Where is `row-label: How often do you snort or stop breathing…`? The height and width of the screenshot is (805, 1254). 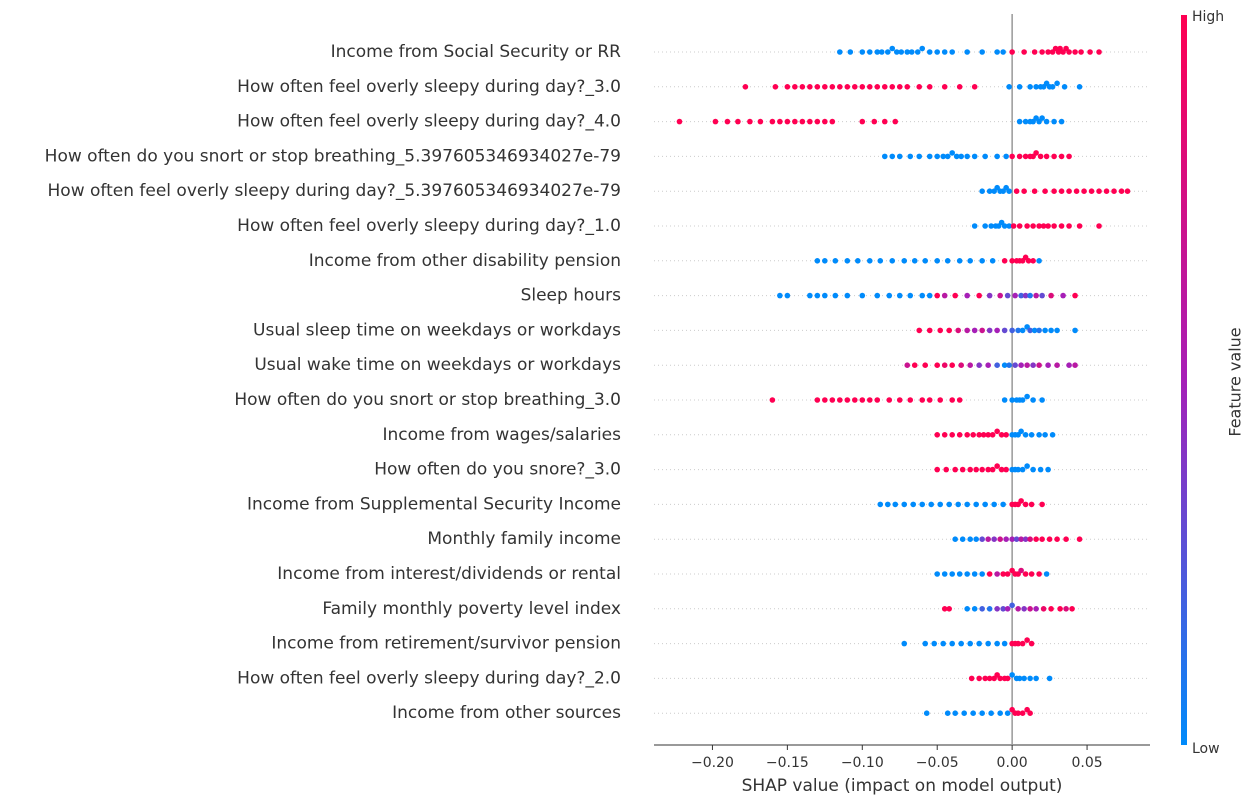
row-label: How often do you snort or stop breathing… is located at coordinates (427, 400).